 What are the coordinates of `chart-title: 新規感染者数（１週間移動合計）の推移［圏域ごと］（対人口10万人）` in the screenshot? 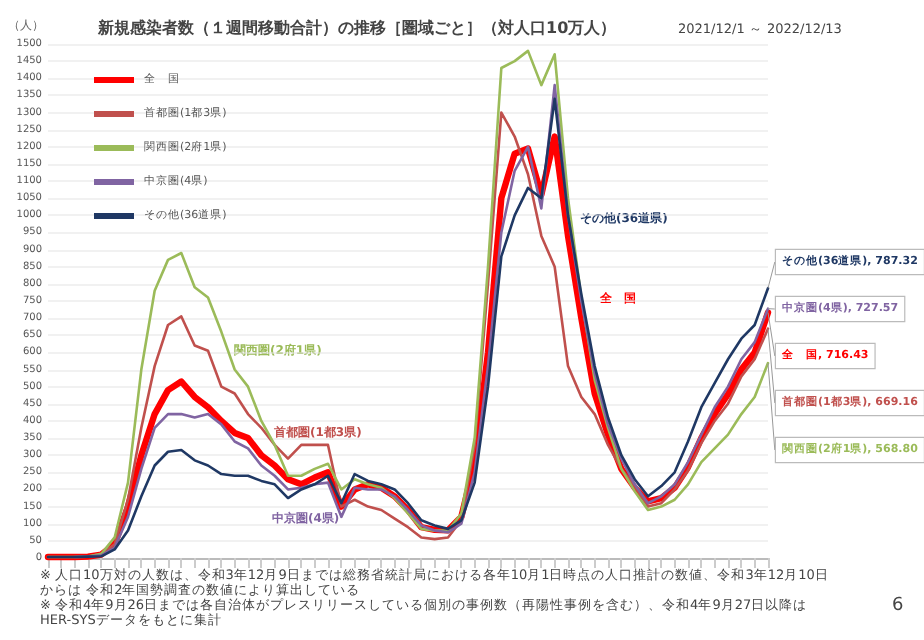 It's located at (356, 27).